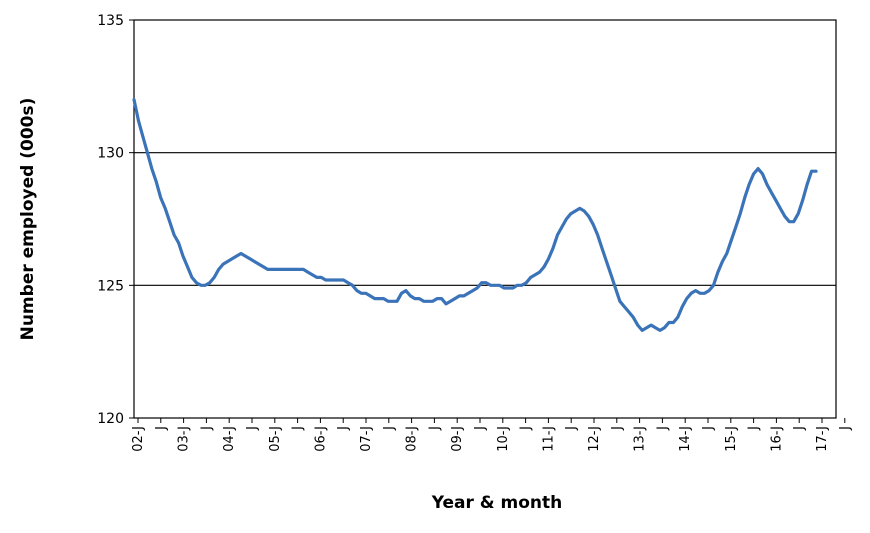 The image size is (870, 533). What do you see at coordinates (640, 439) in the screenshot?
I see `x-tick-label: 13-J` at bounding box center [640, 439].